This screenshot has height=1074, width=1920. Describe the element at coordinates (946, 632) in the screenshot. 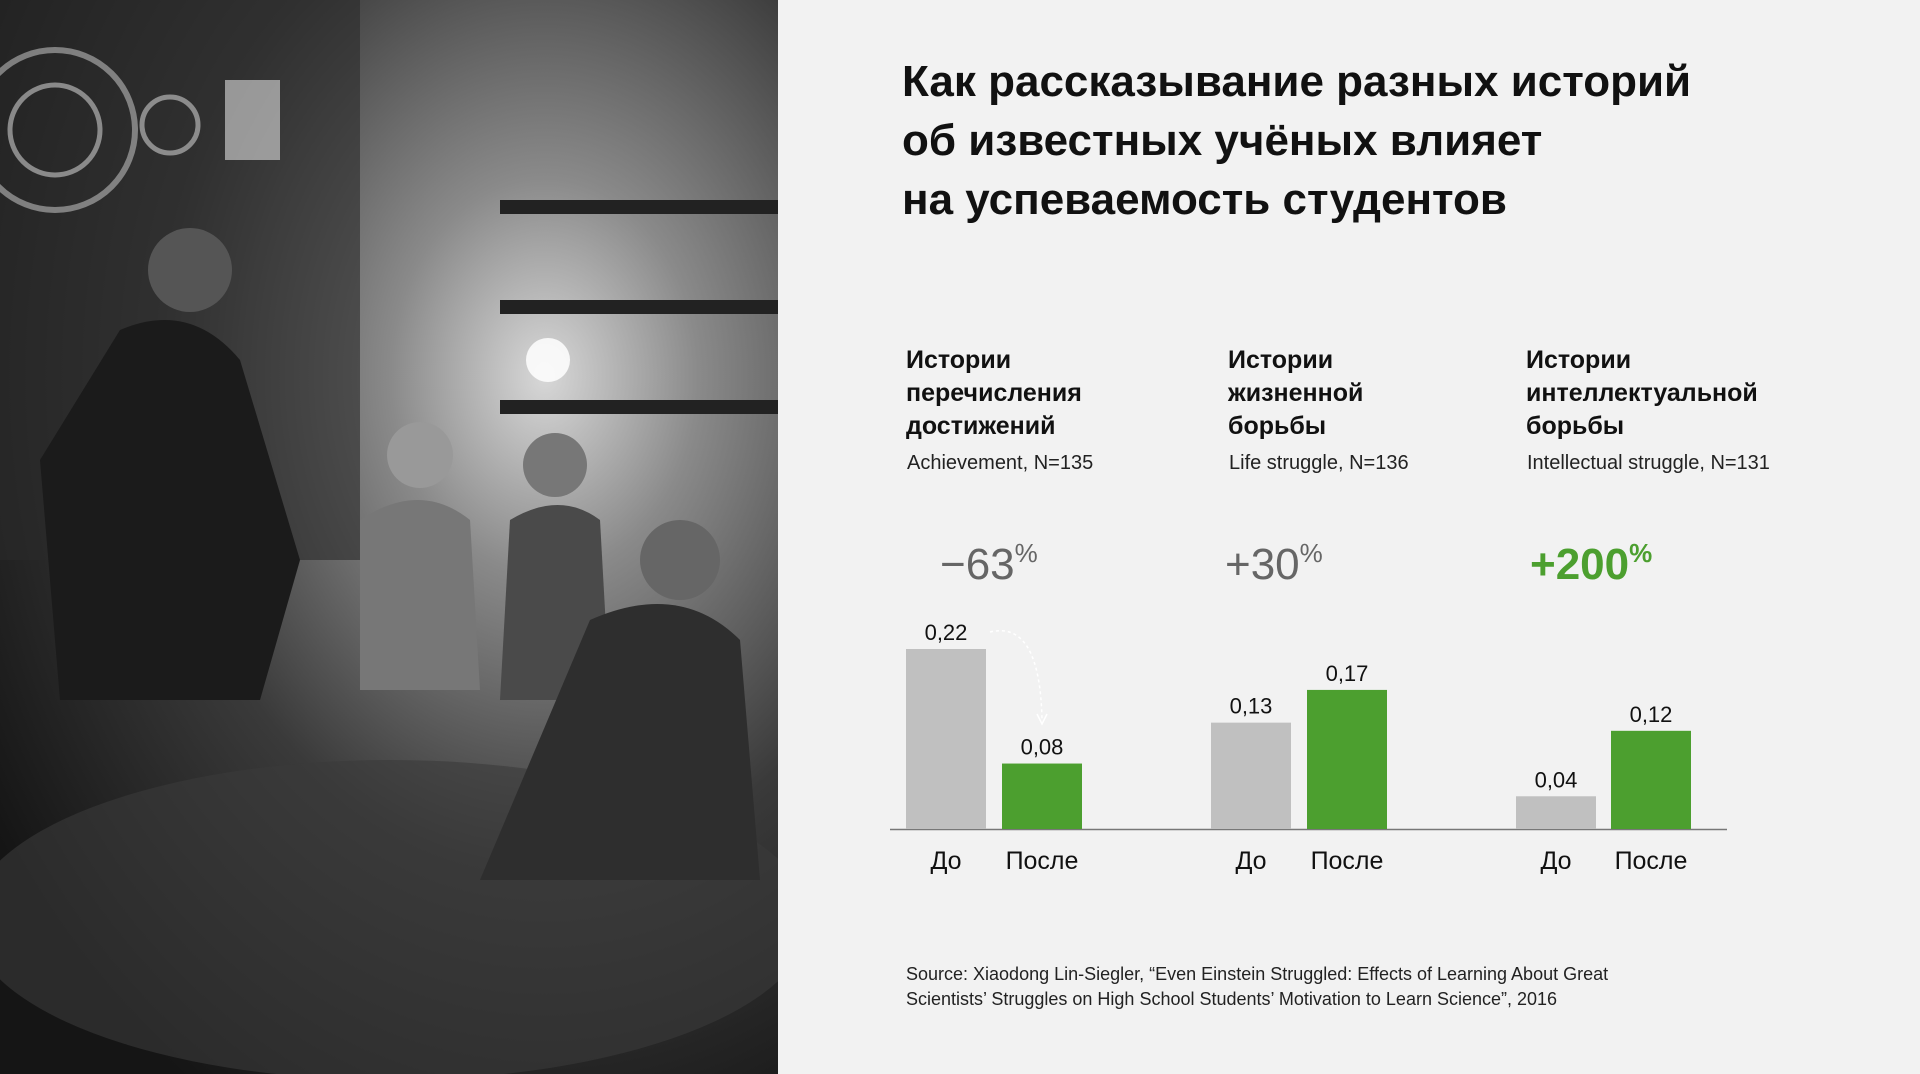

I see `bar-value-label: 0,22` at that location.